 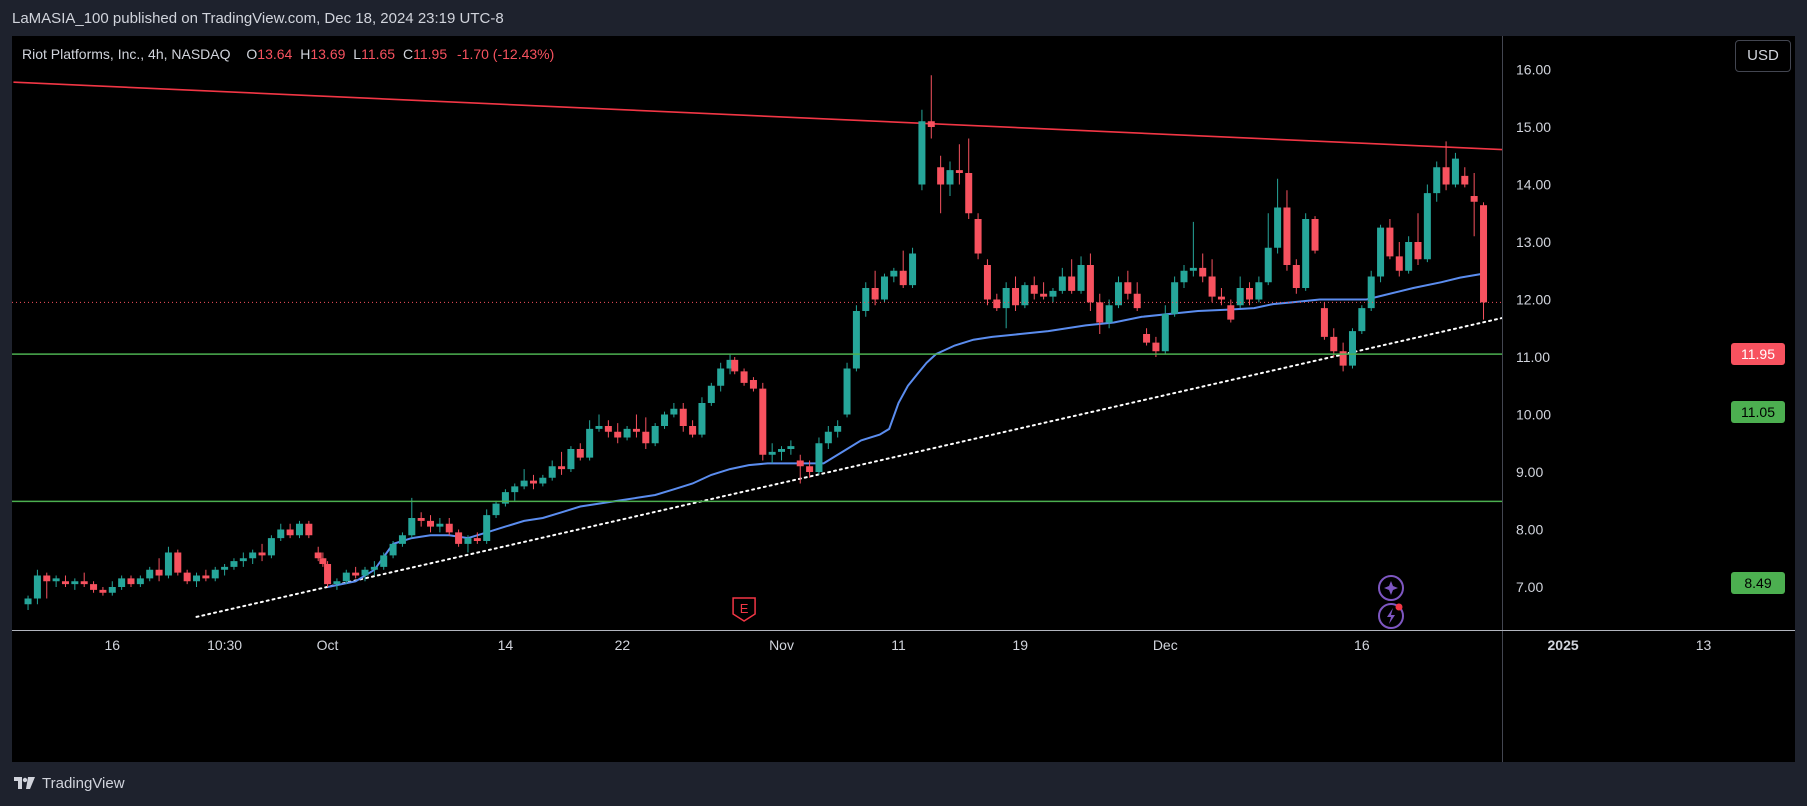 What do you see at coordinates (1529, 472) in the screenshot?
I see `y-tick-label: 9.00` at bounding box center [1529, 472].